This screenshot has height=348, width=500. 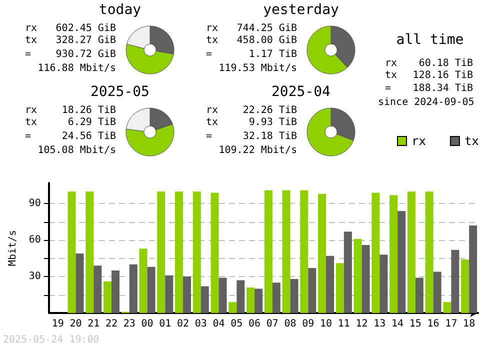 What do you see at coordinates (251, 28) in the screenshot?
I see `text: rx 744.25 GiB` at bounding box center [251, 28].